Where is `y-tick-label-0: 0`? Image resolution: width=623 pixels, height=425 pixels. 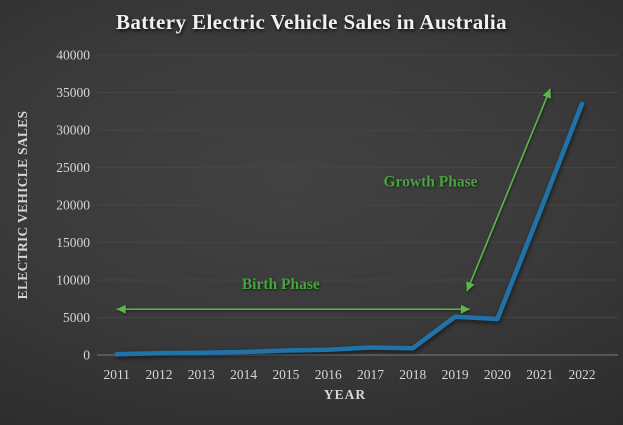
y-tick-label-0: 0 is located at coordinates (86, 355).